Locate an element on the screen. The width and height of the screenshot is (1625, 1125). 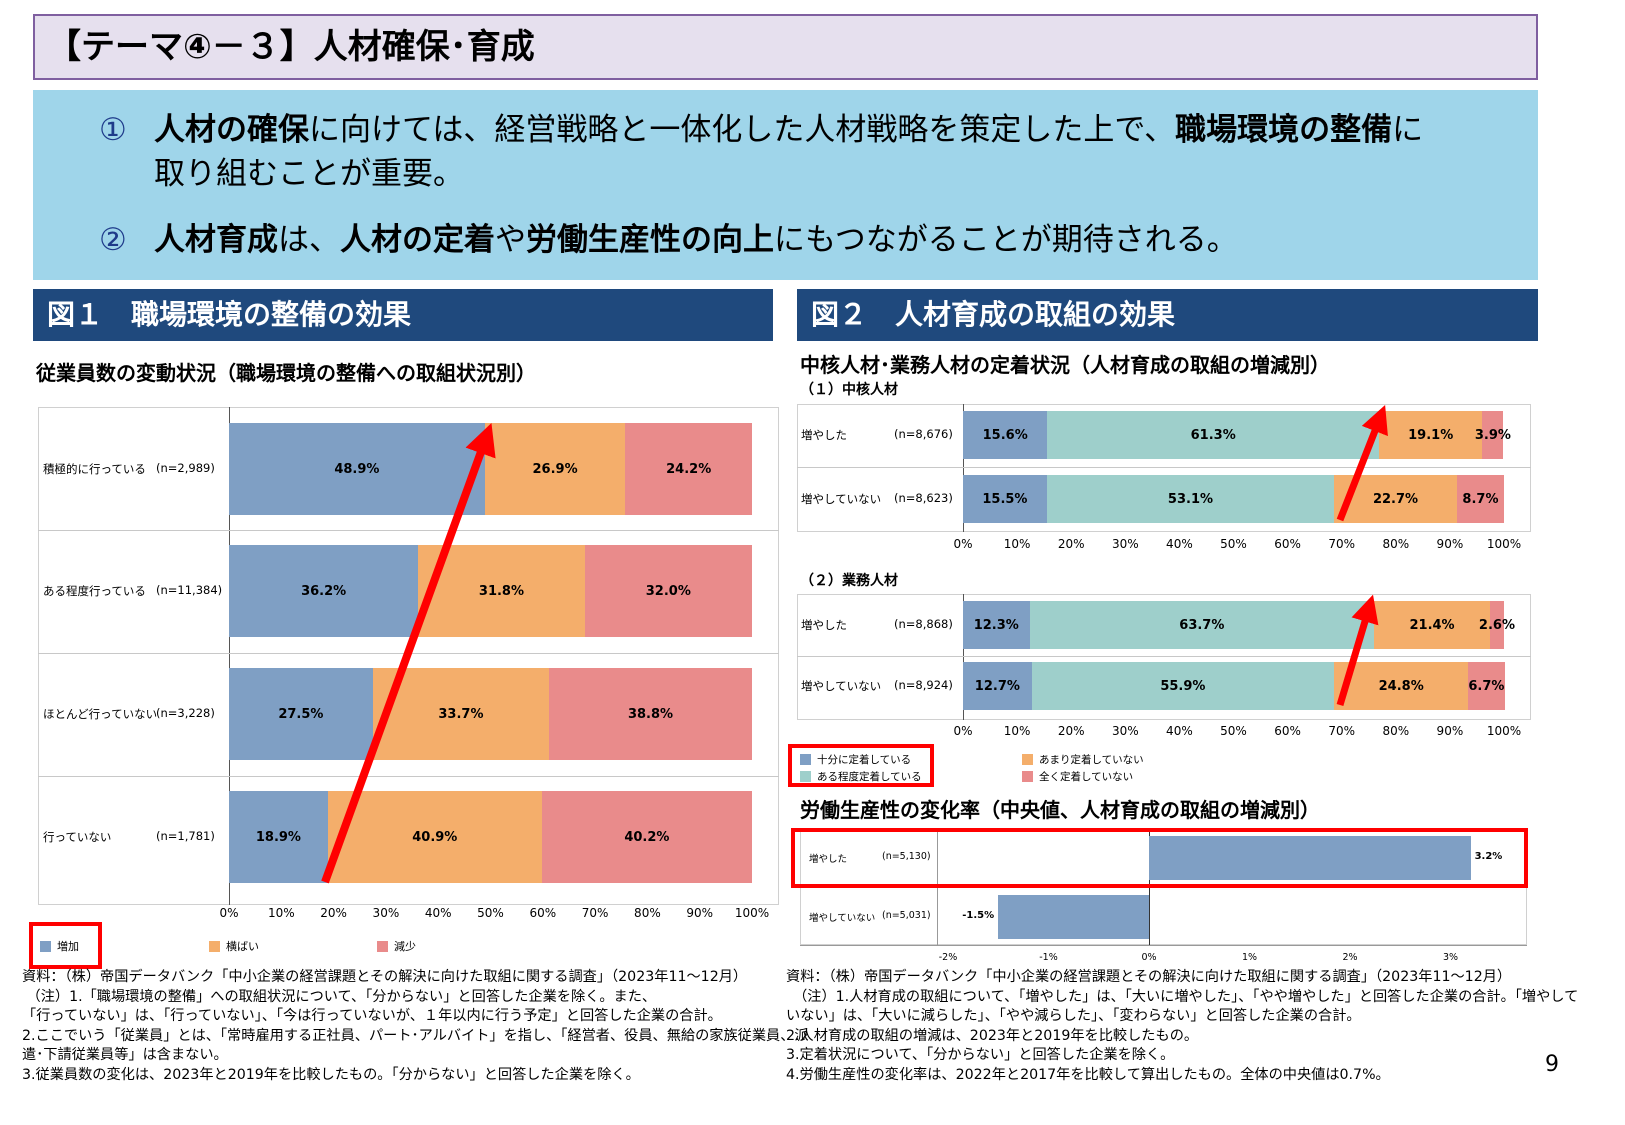
data-label: 18.9% is located at coordinates (278, 837).